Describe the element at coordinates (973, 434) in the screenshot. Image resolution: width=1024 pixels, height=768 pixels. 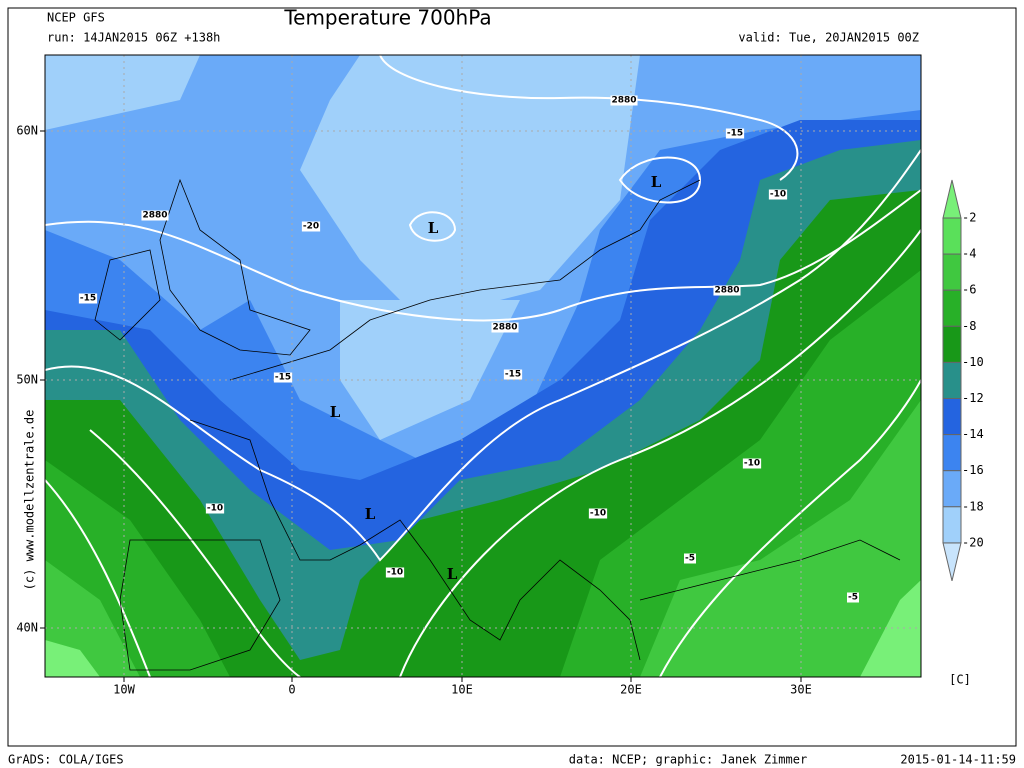
I see `colorbar-label: -14` at that location.